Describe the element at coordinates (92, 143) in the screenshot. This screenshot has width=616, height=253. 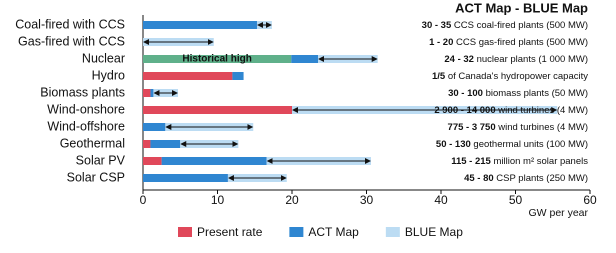
I see `category-label: Geothermal` at that location.